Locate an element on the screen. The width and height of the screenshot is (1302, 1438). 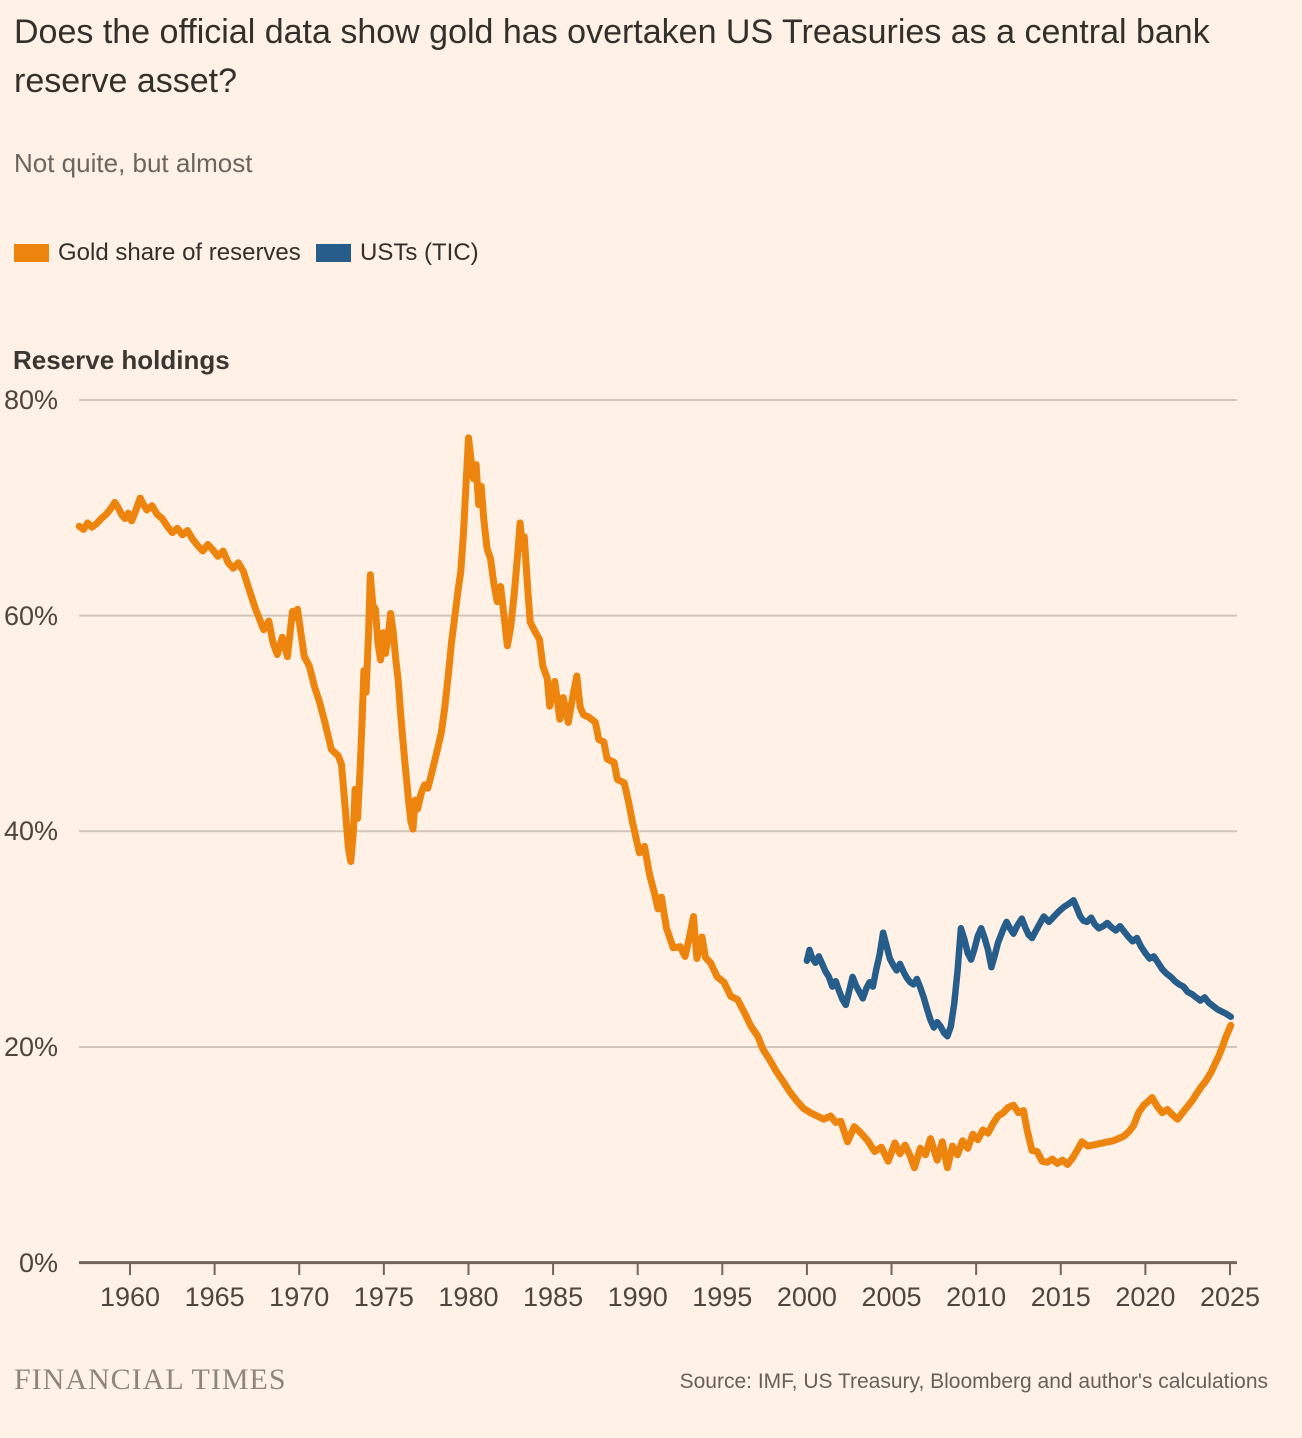
x-axis-label-1980: 1980 is located at coordinates (468, 1297).